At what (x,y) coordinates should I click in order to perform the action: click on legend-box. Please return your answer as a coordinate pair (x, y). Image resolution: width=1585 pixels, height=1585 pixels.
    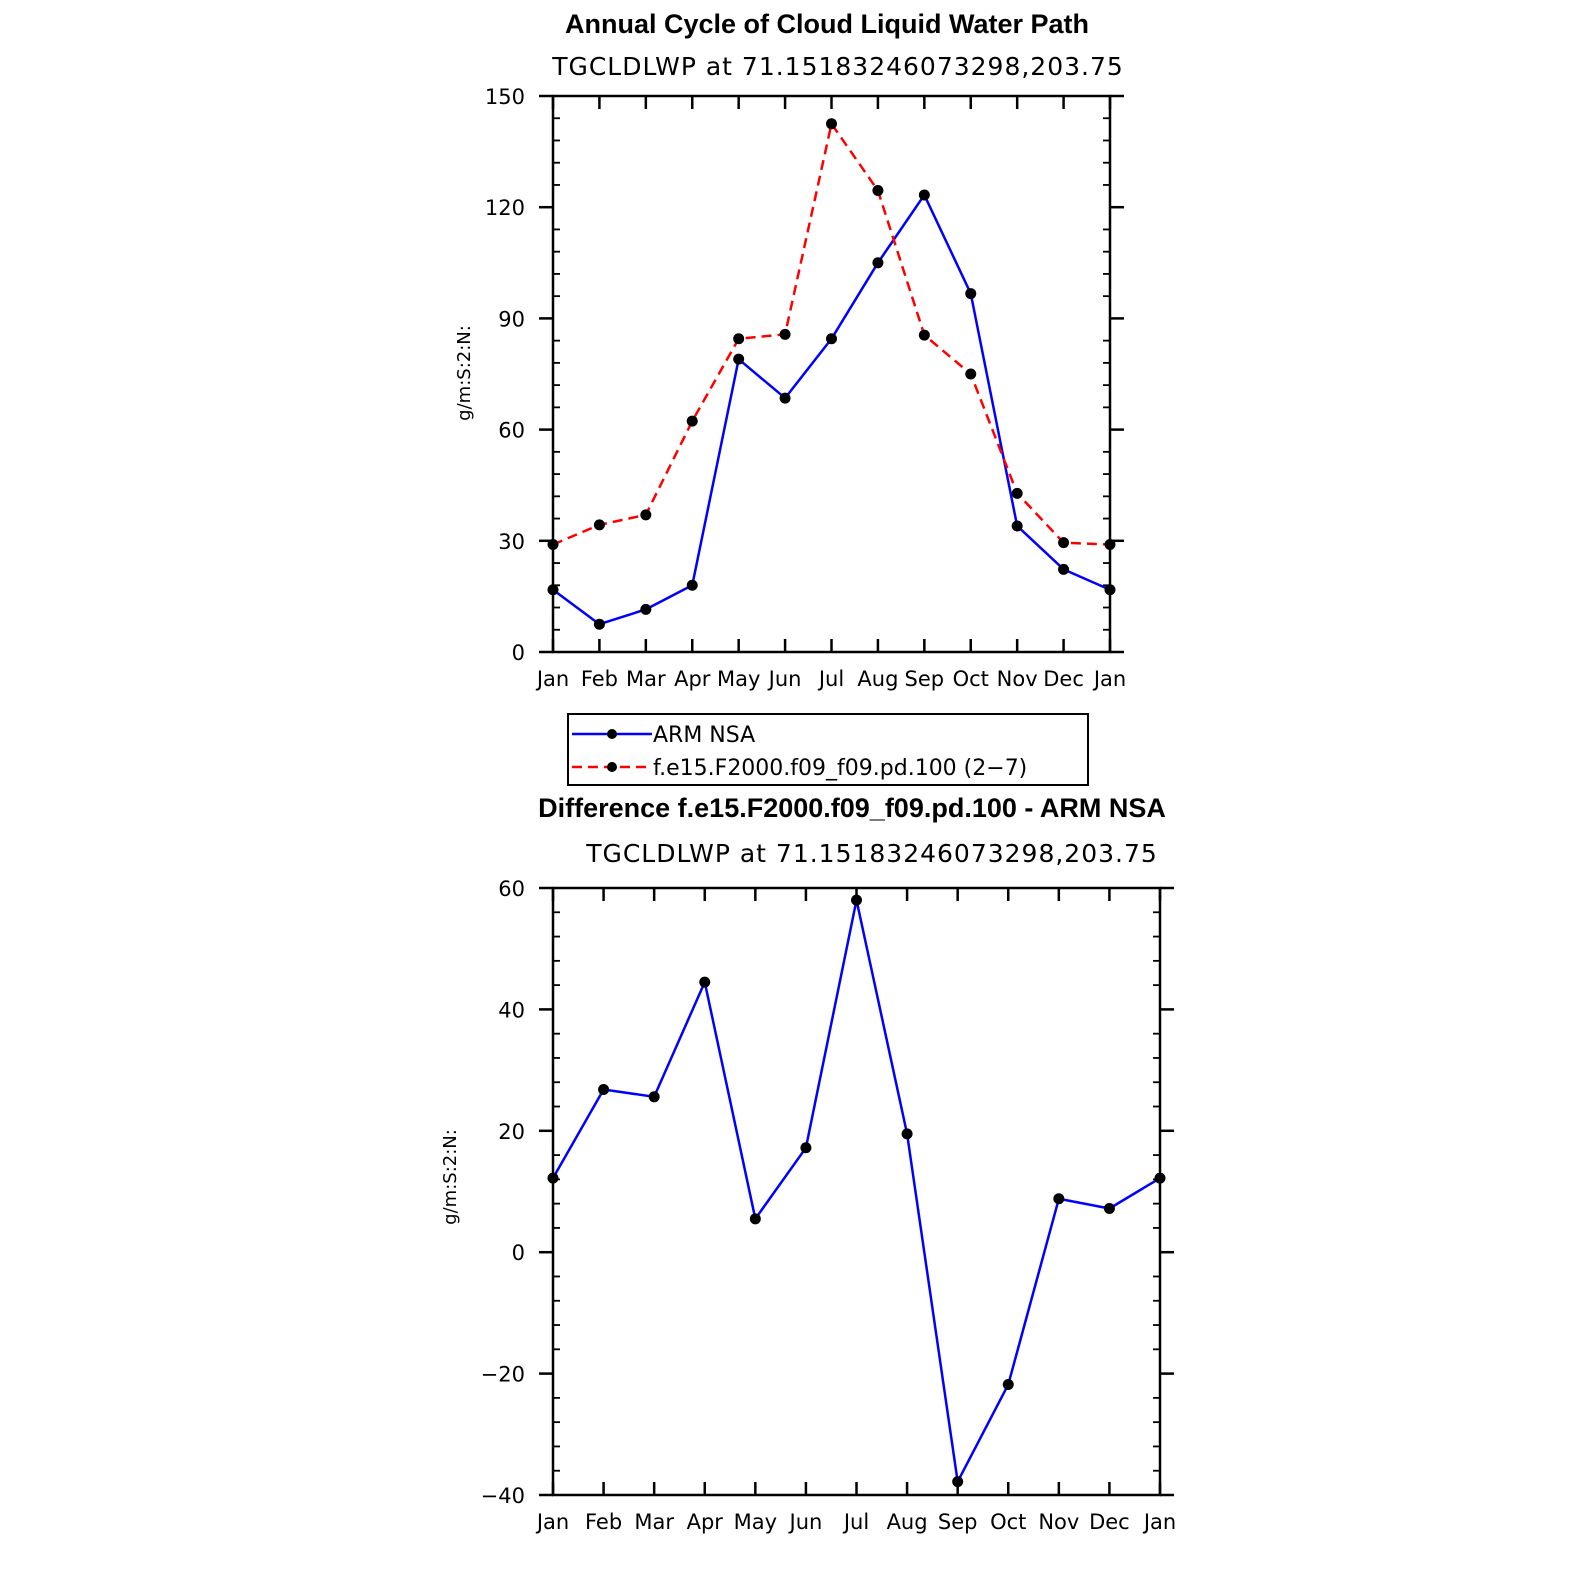
    Looking at the image, I should click on (828, 749).